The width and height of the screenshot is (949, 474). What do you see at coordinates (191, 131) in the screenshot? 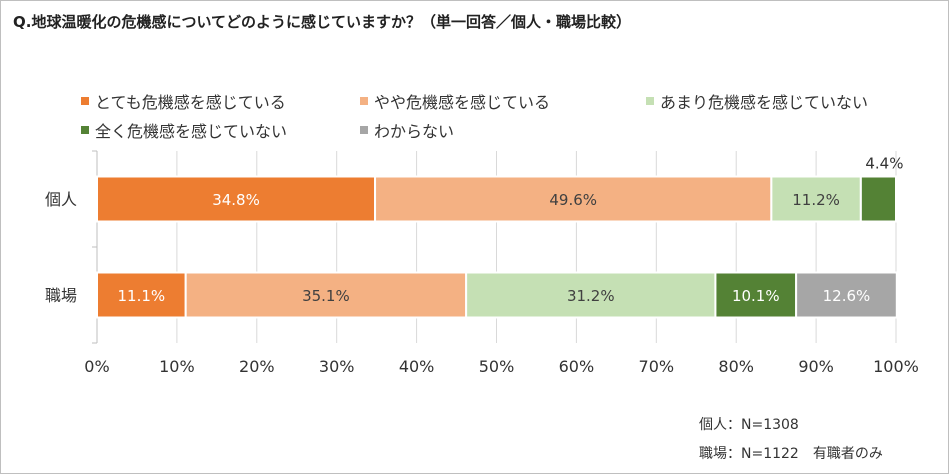
I see `legend-label: 全く危機感を感じていない` at bounding box center [191, 131].